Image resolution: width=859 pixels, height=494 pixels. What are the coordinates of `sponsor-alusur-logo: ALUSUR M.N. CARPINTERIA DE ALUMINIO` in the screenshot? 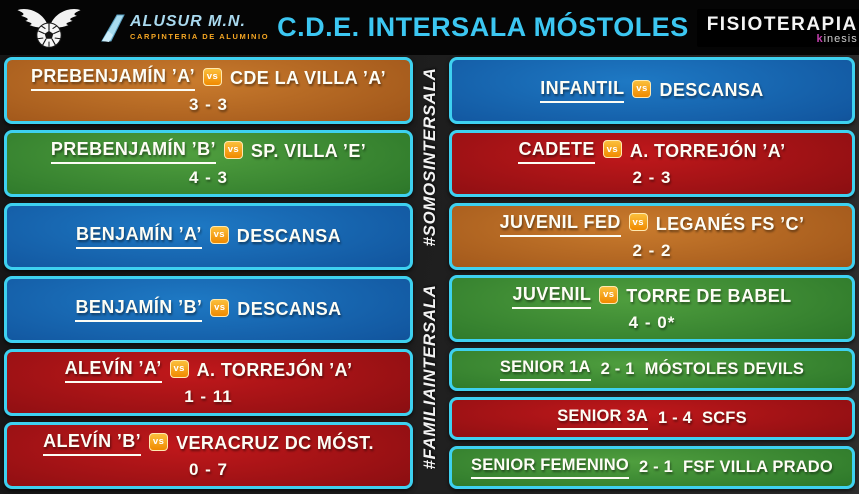 It's located at (184, 28).